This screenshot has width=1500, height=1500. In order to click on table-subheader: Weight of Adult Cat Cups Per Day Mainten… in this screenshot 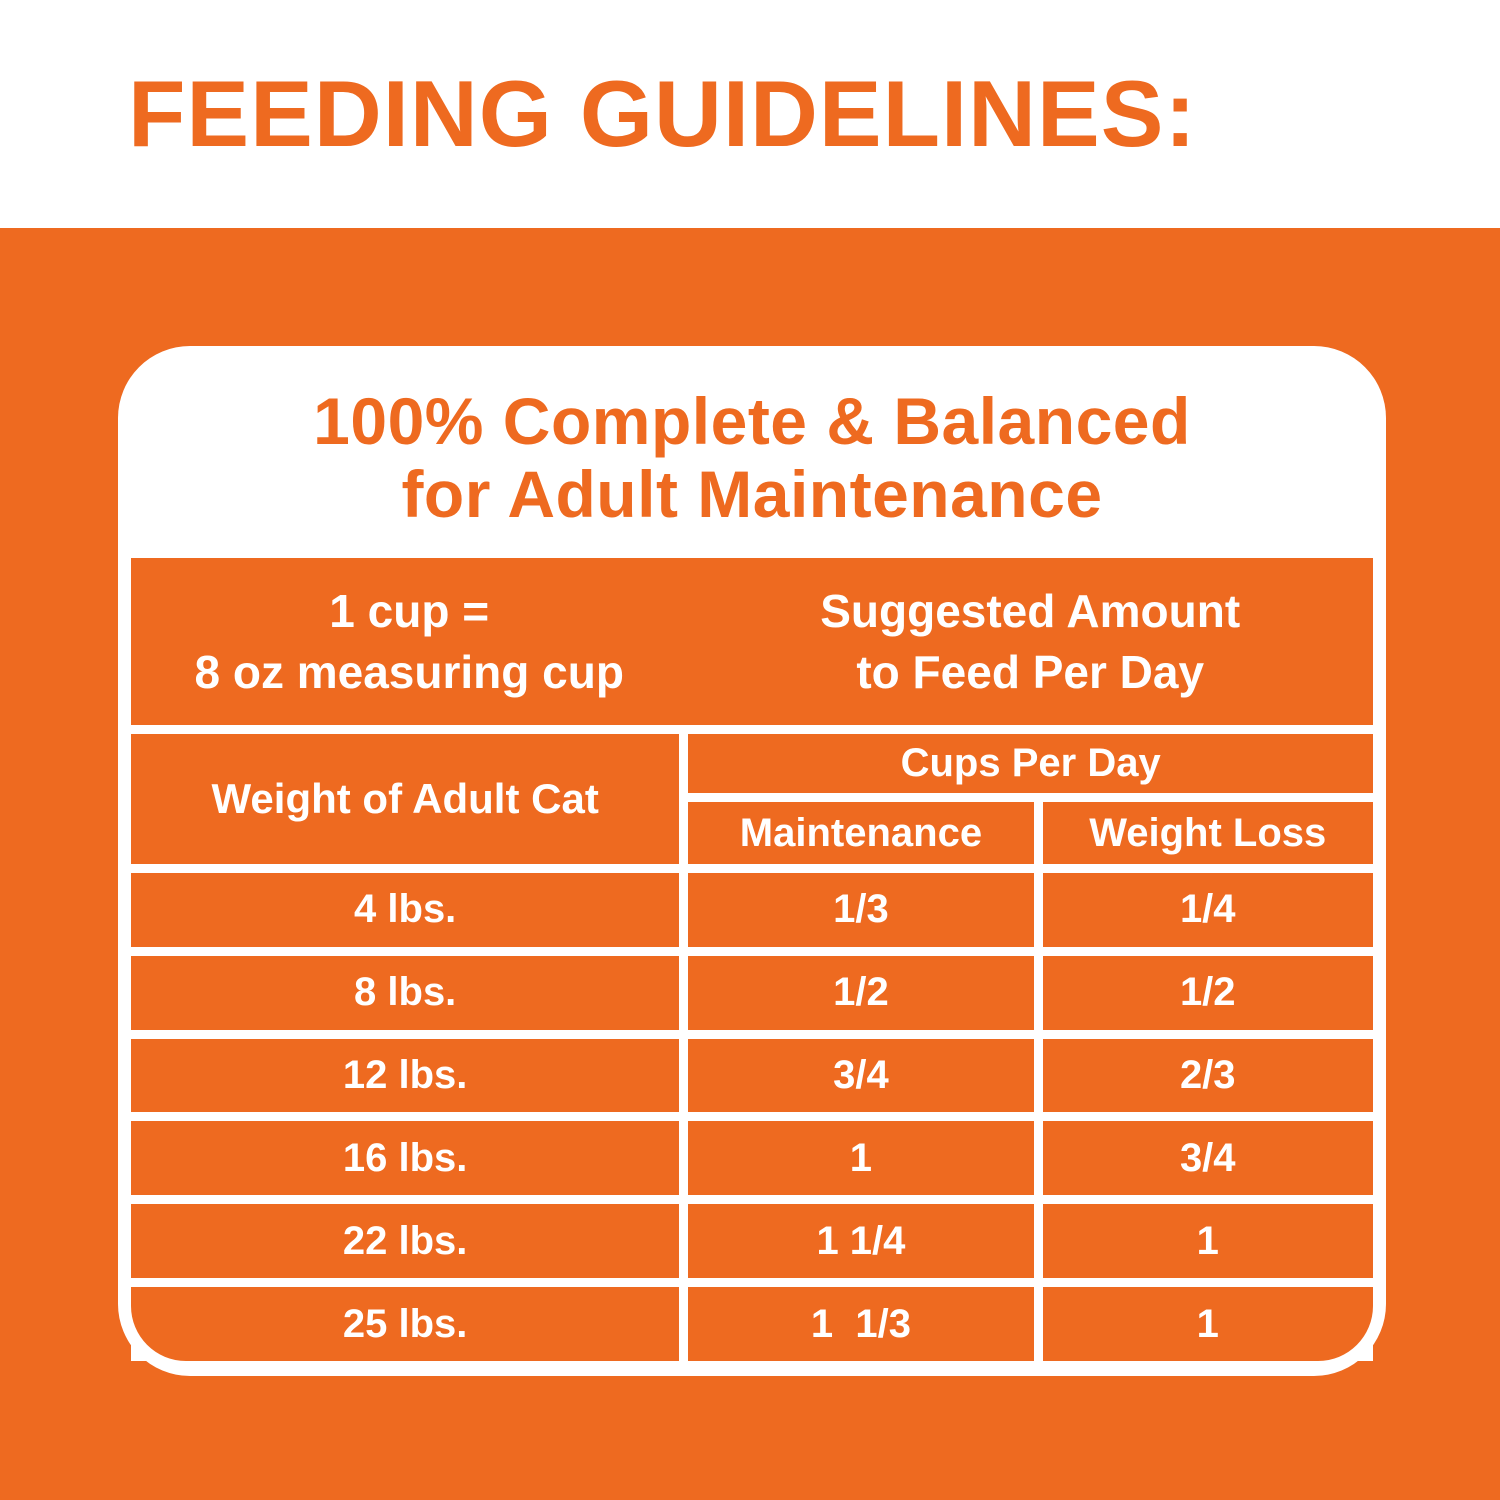, I will do `click(752, 799)`.